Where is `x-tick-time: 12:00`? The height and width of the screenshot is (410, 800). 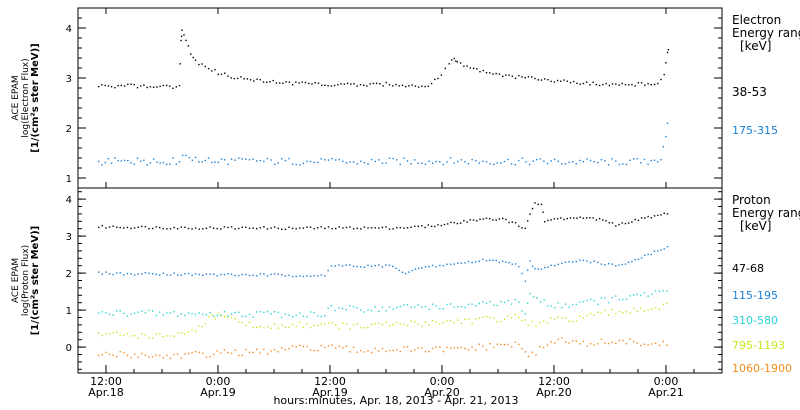
x-tick-time: 12:00 is located at coordinates (554, 381).